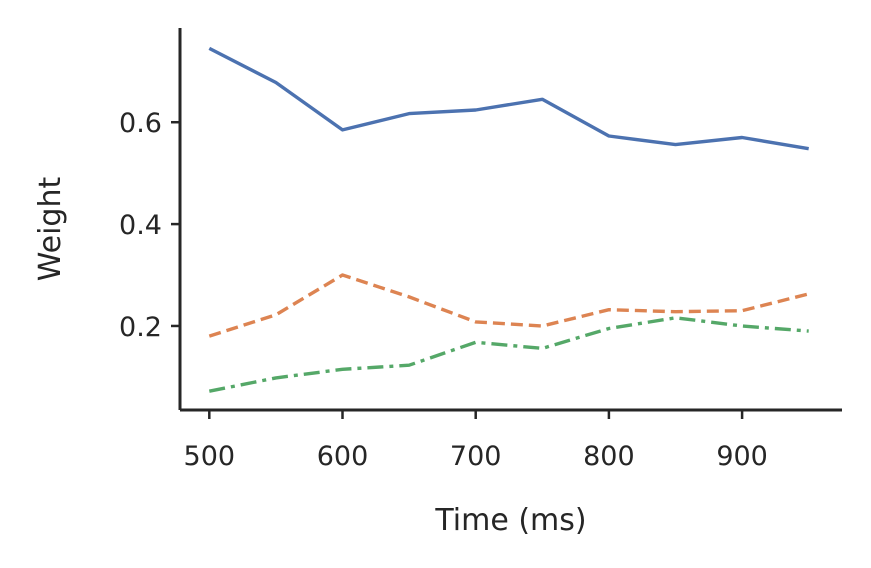 Image resolution: width=871 pixels, height=568 pixels. I want to click on x-tick-label: 700, so click(476, 456).